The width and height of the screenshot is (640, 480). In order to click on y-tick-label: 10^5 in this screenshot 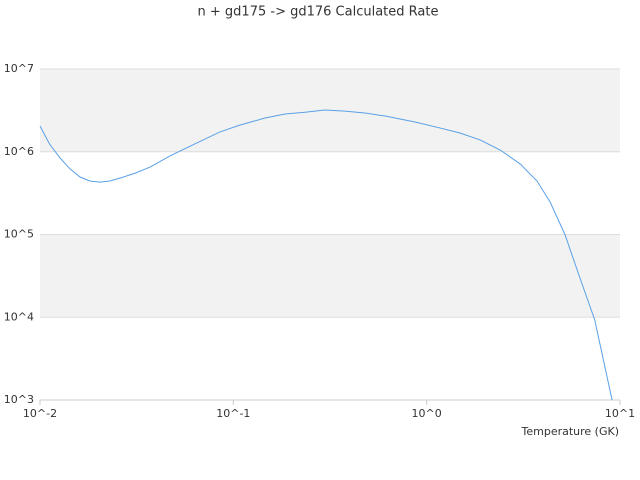, I will do `click(19, 234)`.